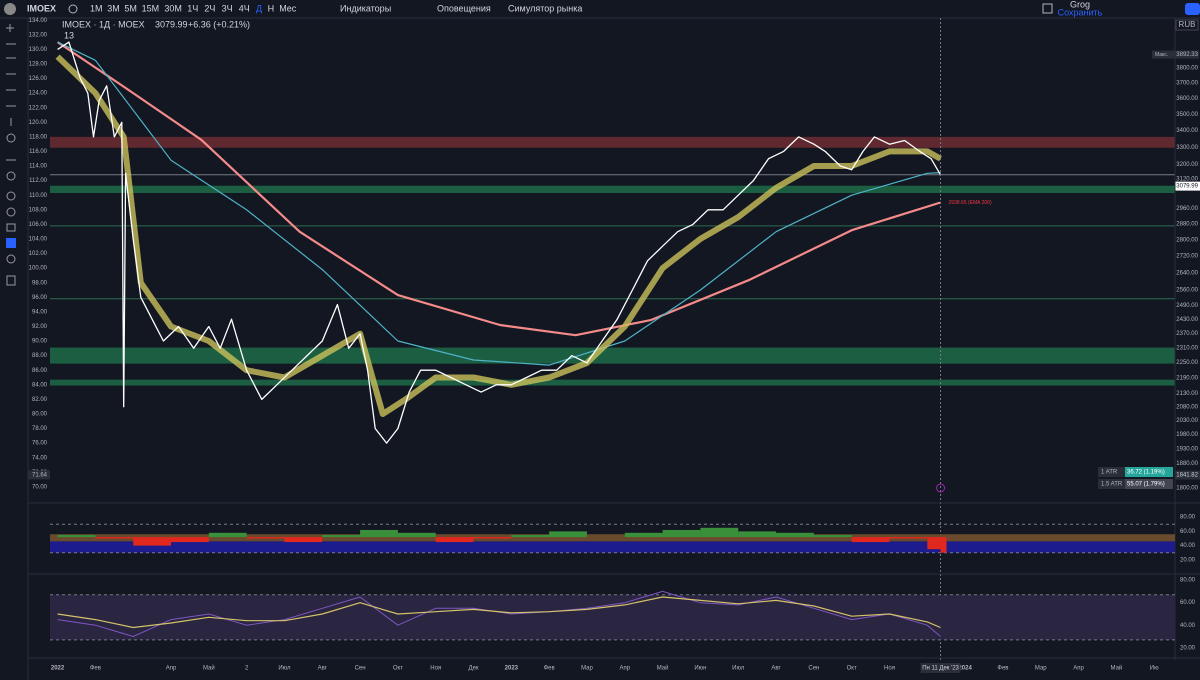 Image resolution: width=1200 pixels, height=680 pixels. What do you see at coordinates (38, 137) in the screenshot?
I see `y-tick-label: 118.00` at bounding box center [38, 137].